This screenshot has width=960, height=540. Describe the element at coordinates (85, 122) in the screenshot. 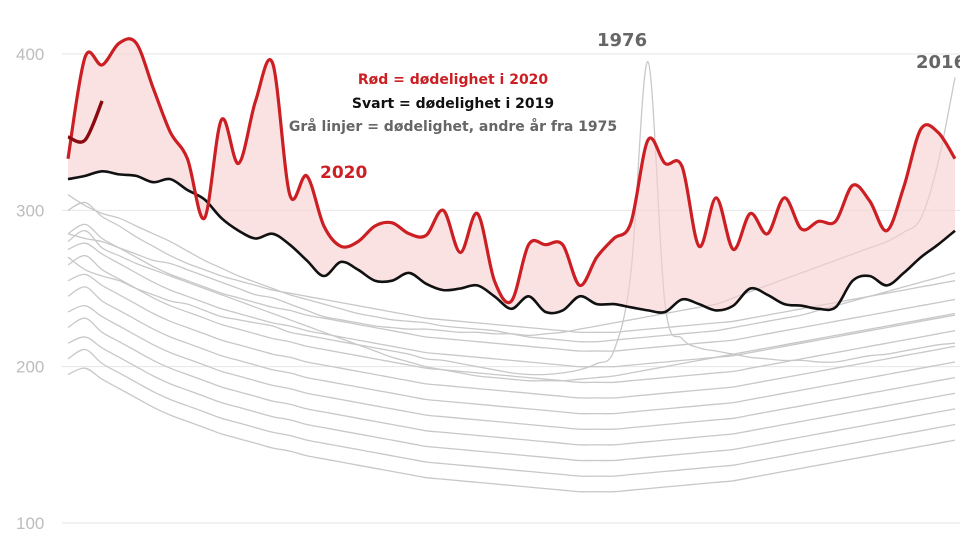

I see `series-line-2021` at that location.